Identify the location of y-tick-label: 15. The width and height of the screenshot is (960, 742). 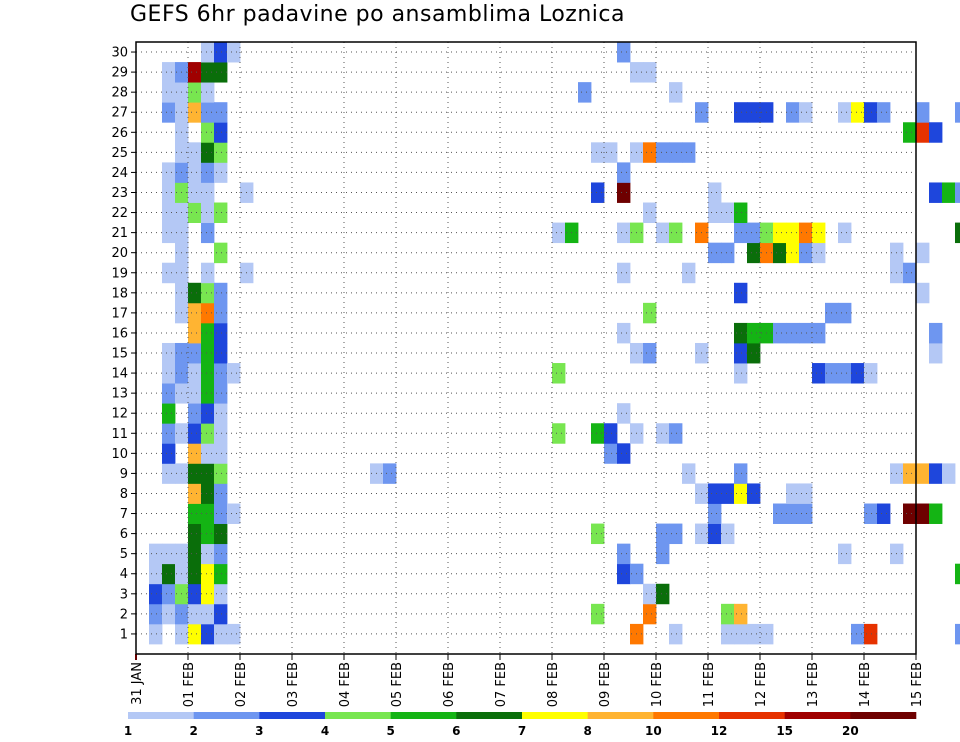
(119, 354).